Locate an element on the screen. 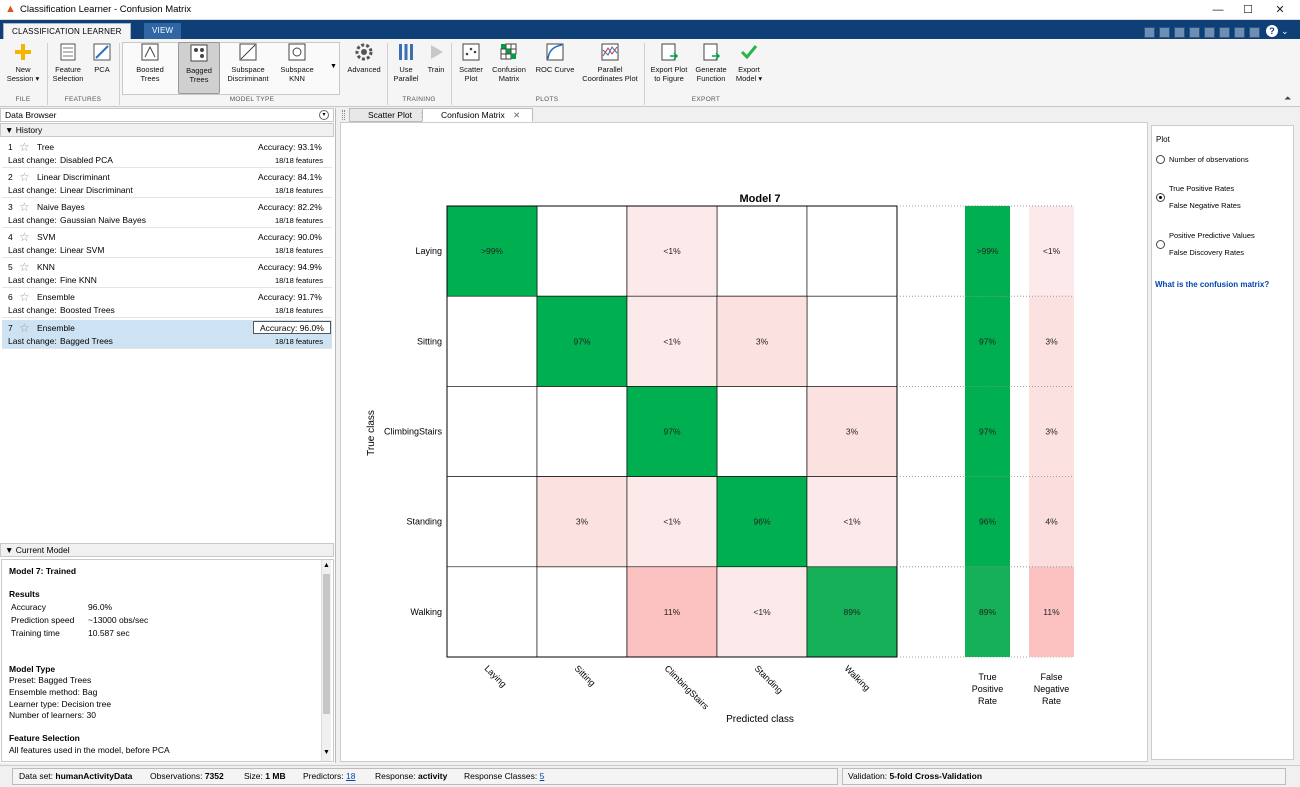  response-classes-link: 5 is located at coordinates (542, 776).